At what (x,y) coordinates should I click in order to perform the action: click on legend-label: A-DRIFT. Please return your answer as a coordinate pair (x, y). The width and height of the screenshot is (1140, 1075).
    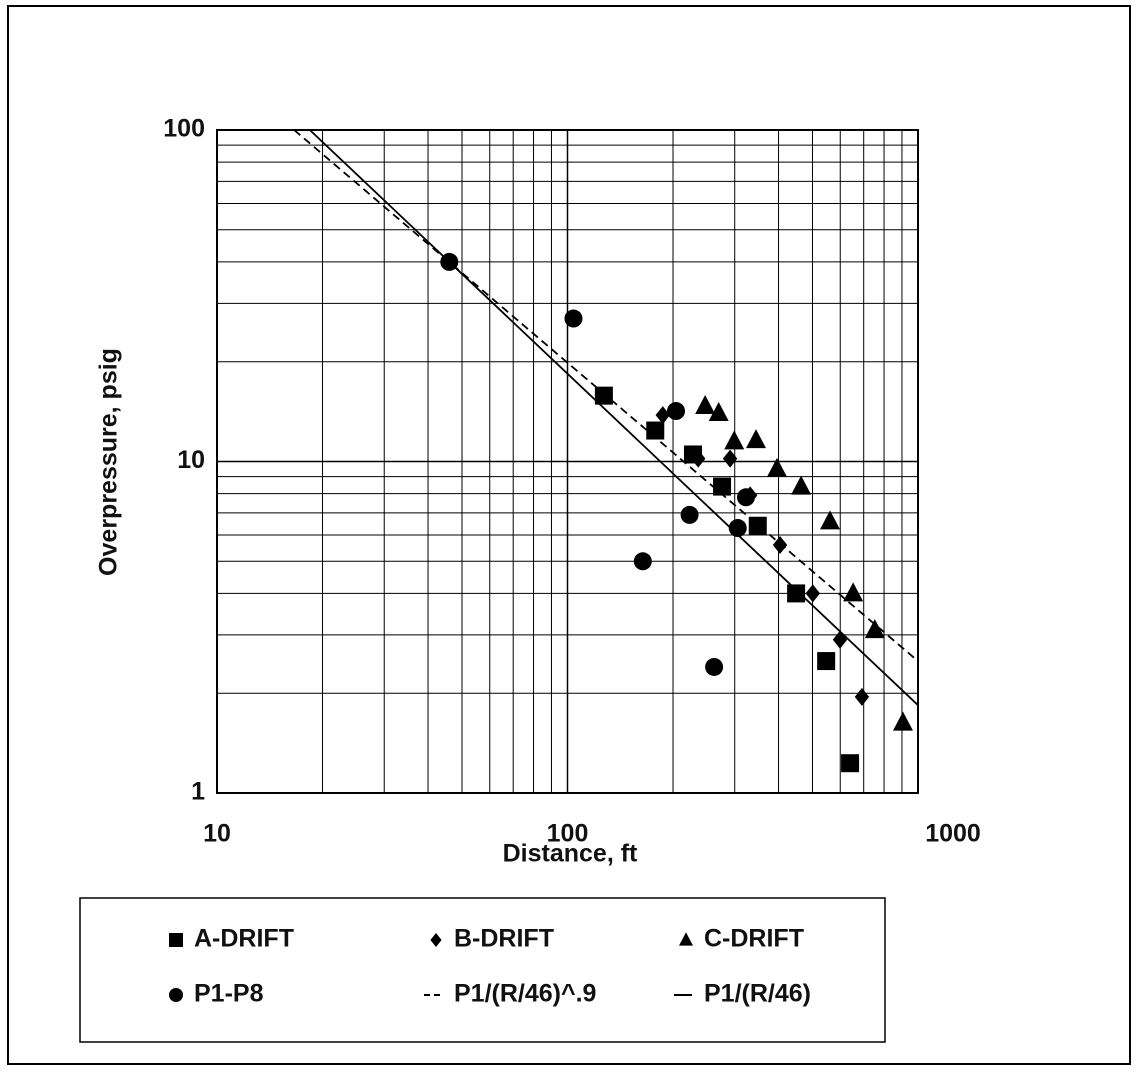
    Looking at the image, I should click on (244, 939).